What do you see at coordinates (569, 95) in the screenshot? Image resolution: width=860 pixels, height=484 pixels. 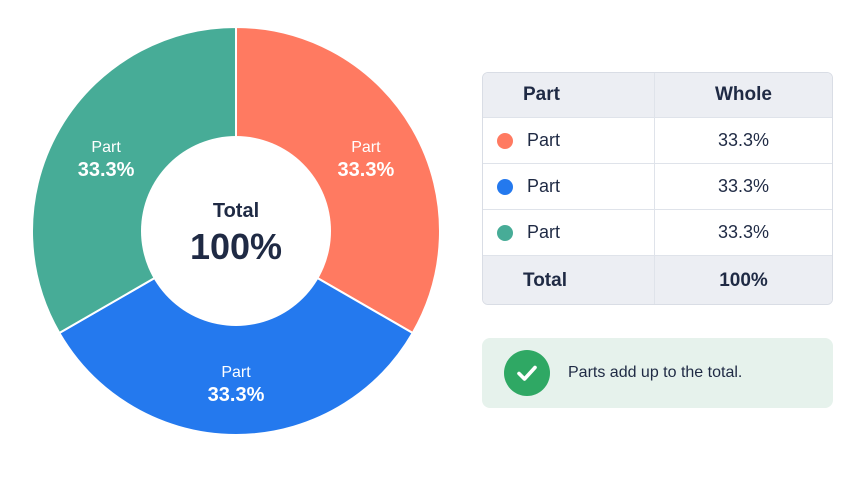 I see `header-part: Part` at bounding box center [569, 95].